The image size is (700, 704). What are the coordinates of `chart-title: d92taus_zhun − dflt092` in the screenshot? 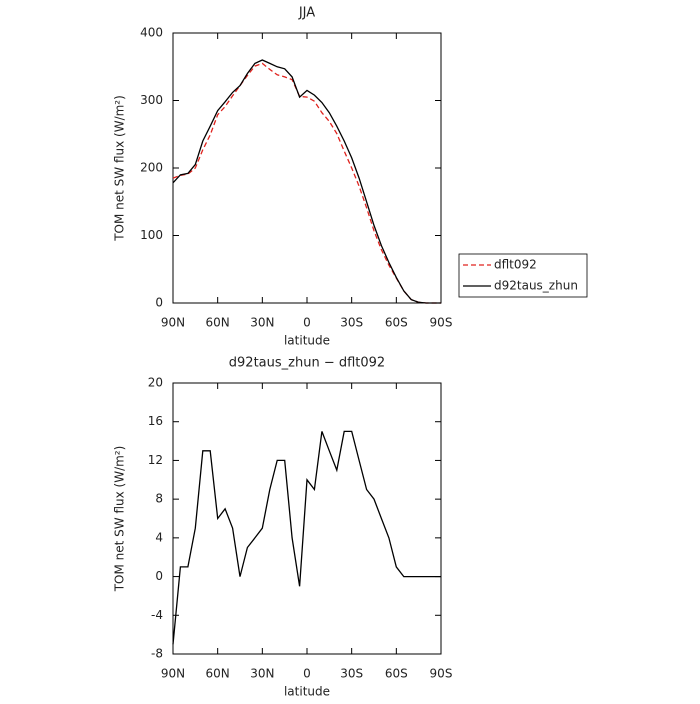 It's located at (307, 363).